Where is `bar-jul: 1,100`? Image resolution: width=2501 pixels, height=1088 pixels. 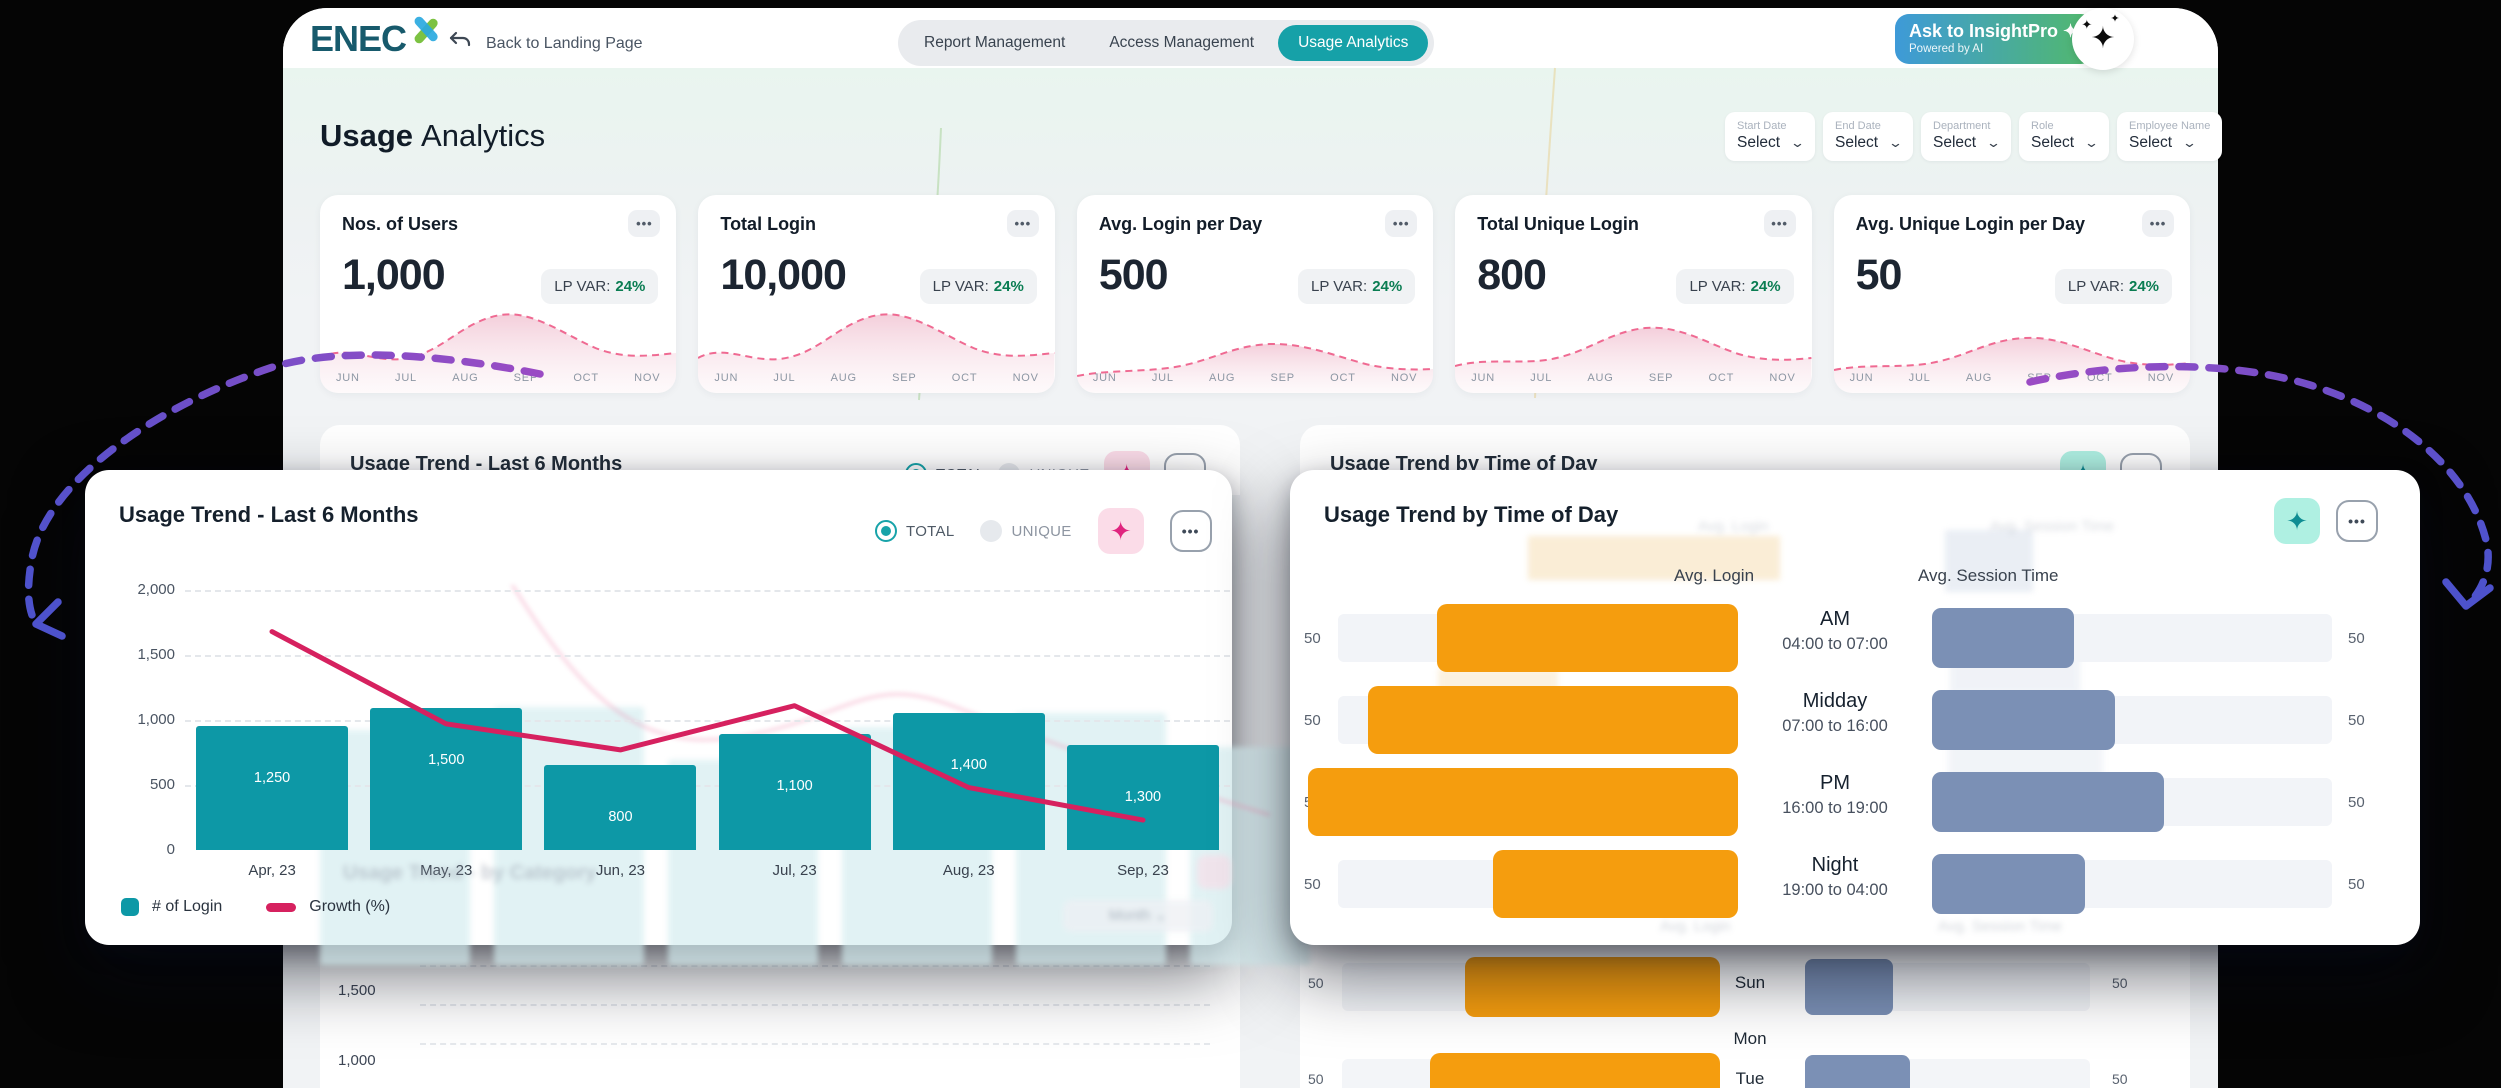
bar-jul: 1,100 is located at coordinates (794, 792).